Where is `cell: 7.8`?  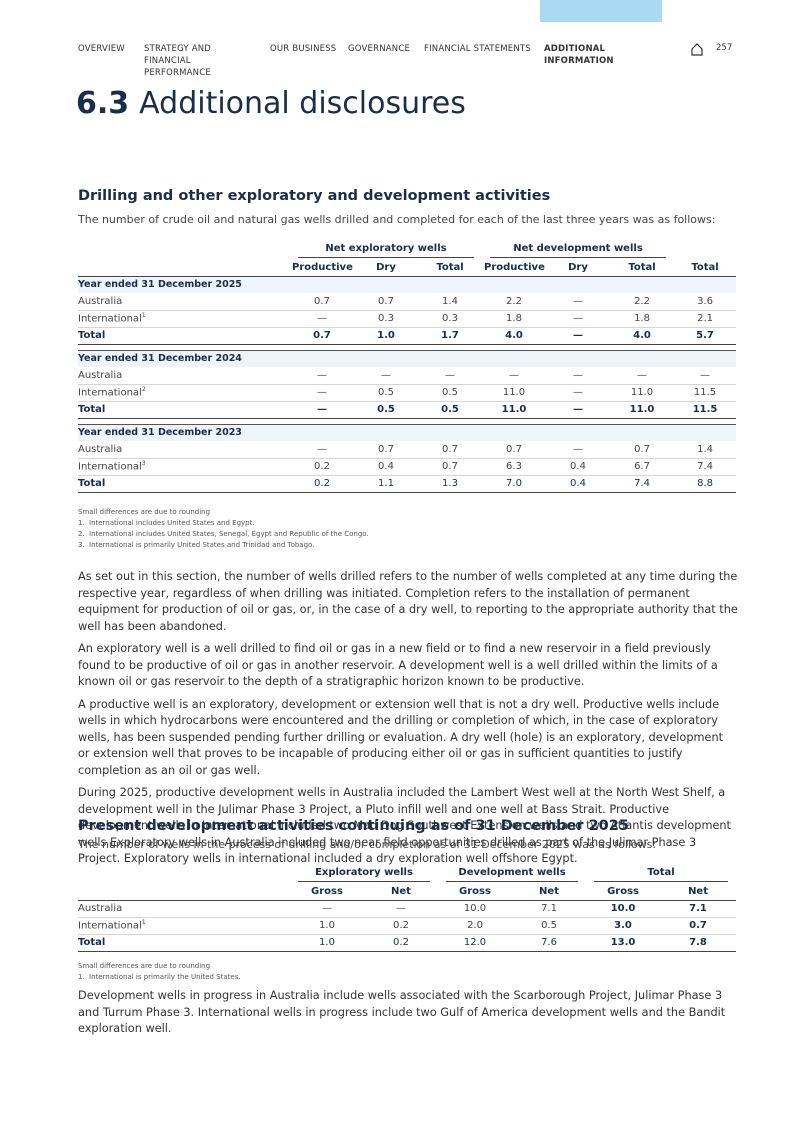
cell: 7.8 is located at coordinates (698, 943).